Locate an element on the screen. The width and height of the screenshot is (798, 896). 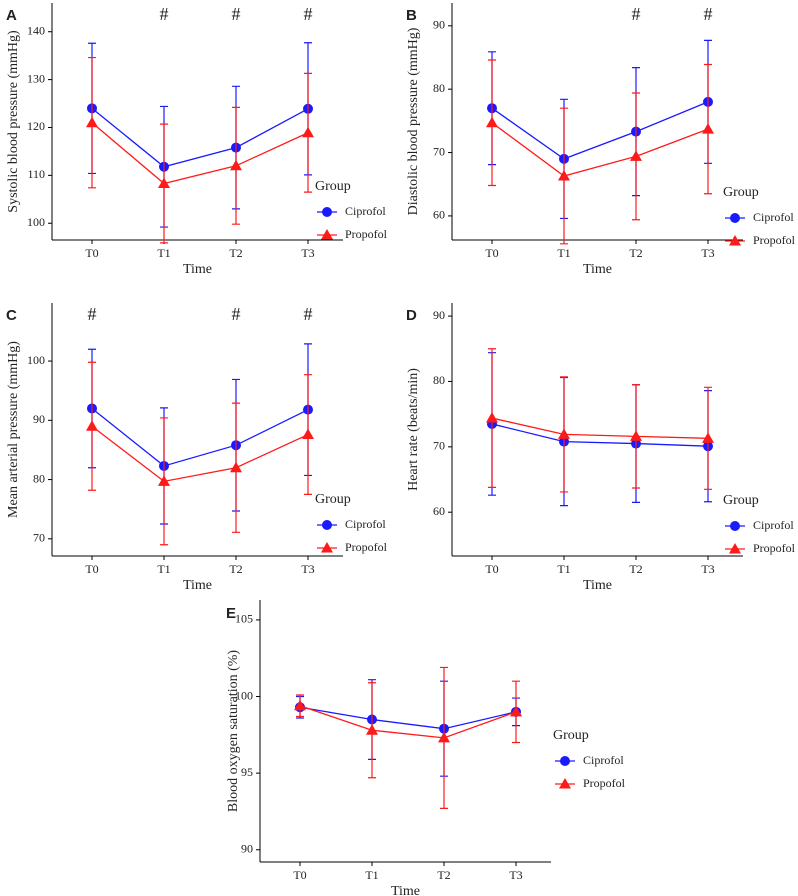
y-tick-label: 120 is located at coordinates (36, 126).